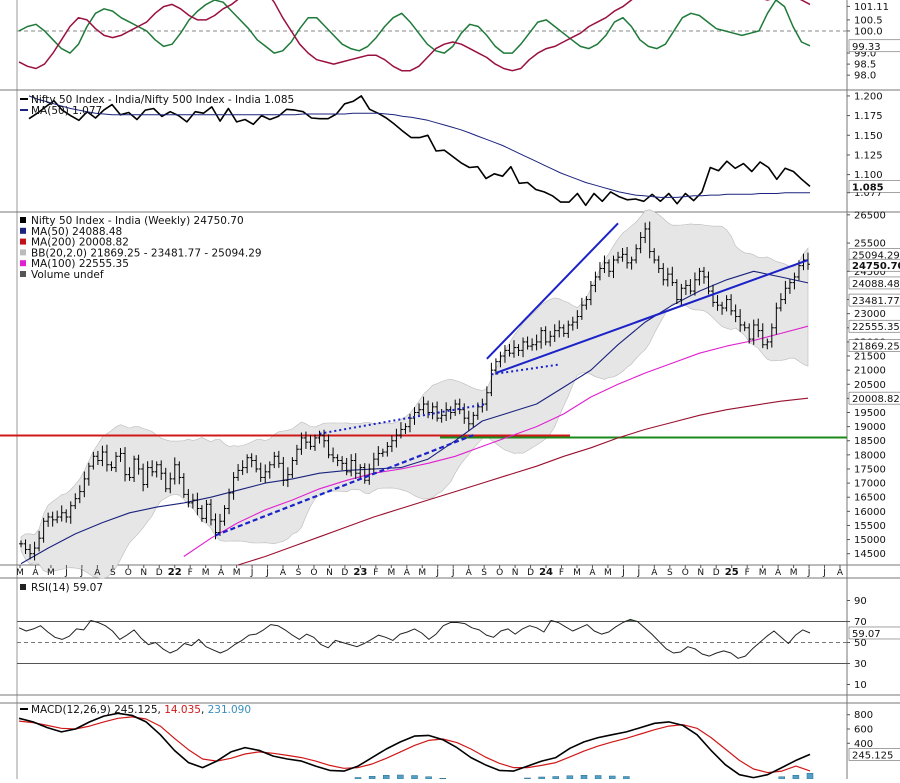 This screenshot has height=783, width=900. What do you see at coordinates (870, 484) in the screenshot?
I see `price-tick-label: 17000` at bounding box center [870, 484].